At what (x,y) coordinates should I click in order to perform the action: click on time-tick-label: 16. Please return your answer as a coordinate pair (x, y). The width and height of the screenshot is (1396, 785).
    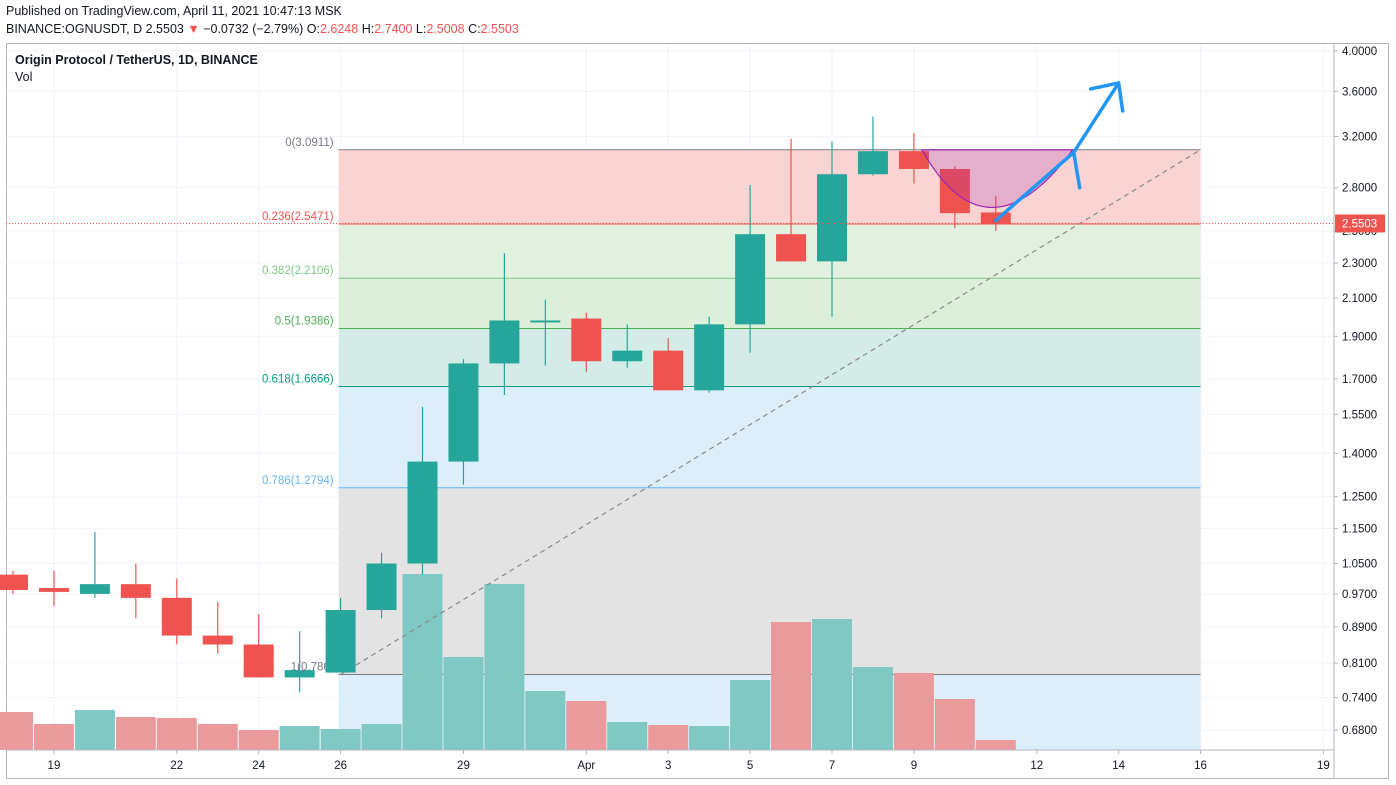
    Looking at the image, I should click on (1200, 766).